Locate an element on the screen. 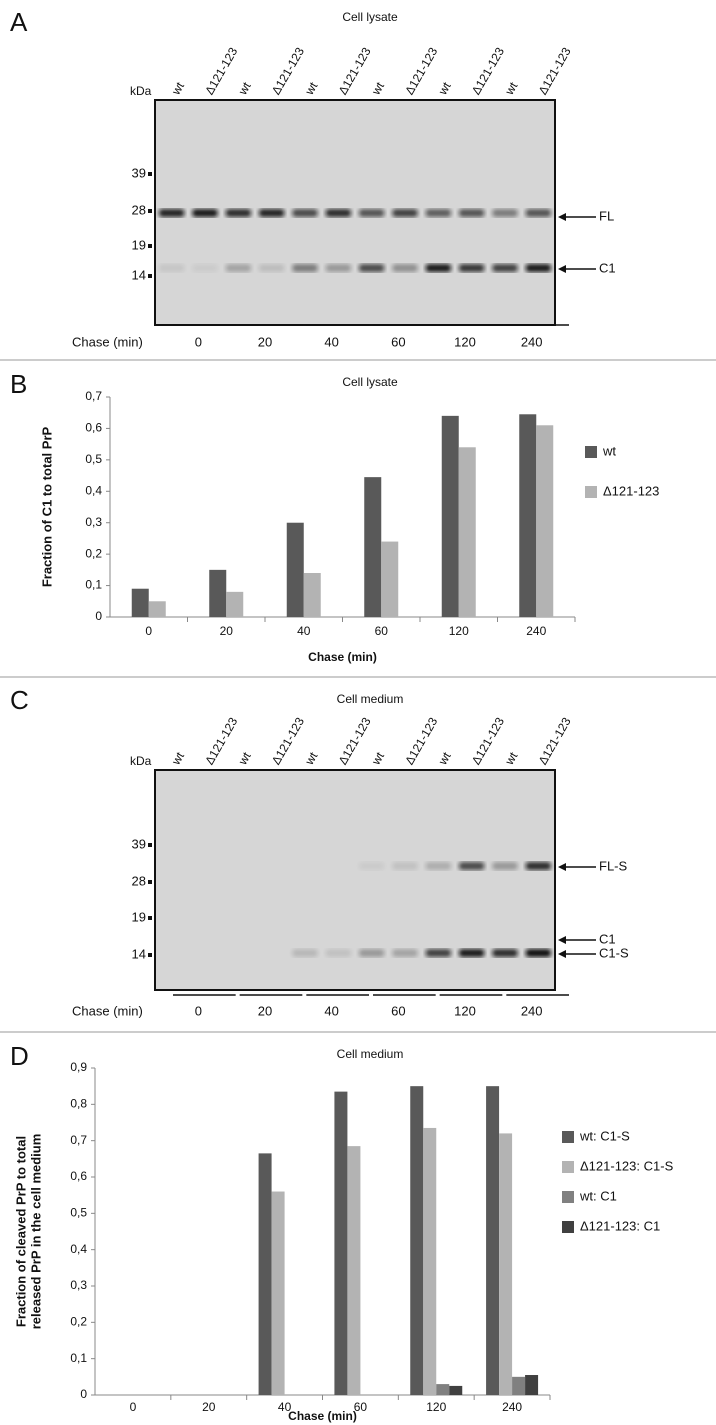  arrow-head is located at coordinates (562, 954).